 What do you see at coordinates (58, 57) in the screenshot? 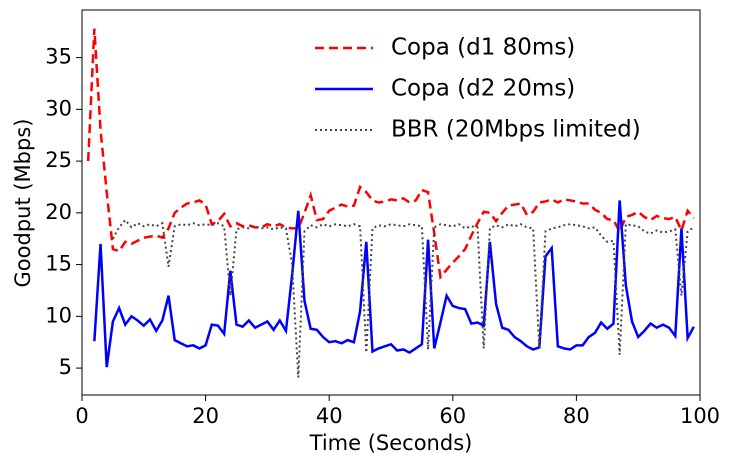
I see `y-tick-label: 35` at bounding box center [58, 57].